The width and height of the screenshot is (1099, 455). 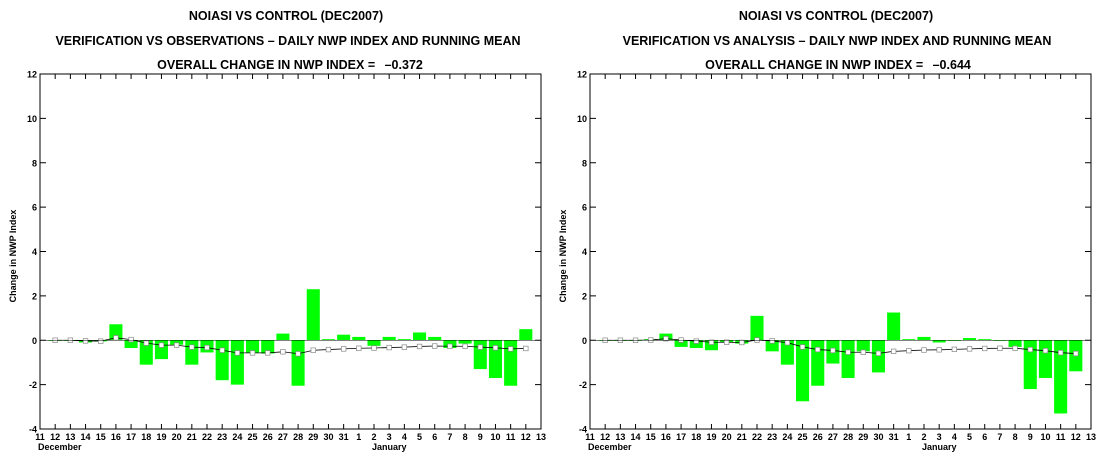 What do you see at coordinates (651, 437) in the screenshot?
I see `x-tick-label: 15` at bounding box center [651, 437].